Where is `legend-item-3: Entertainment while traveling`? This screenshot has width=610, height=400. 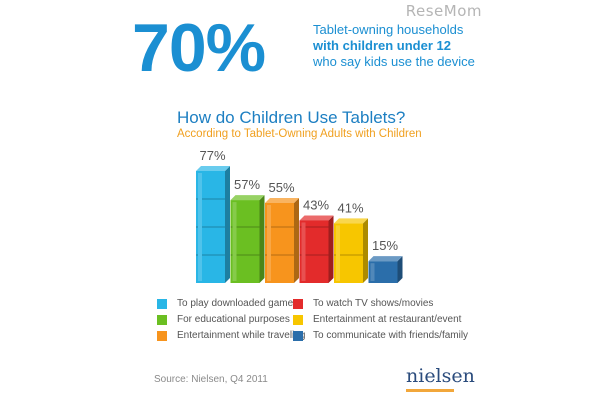 legend-item-3: Entertainment while traveling is located at coordinates (231, 335).